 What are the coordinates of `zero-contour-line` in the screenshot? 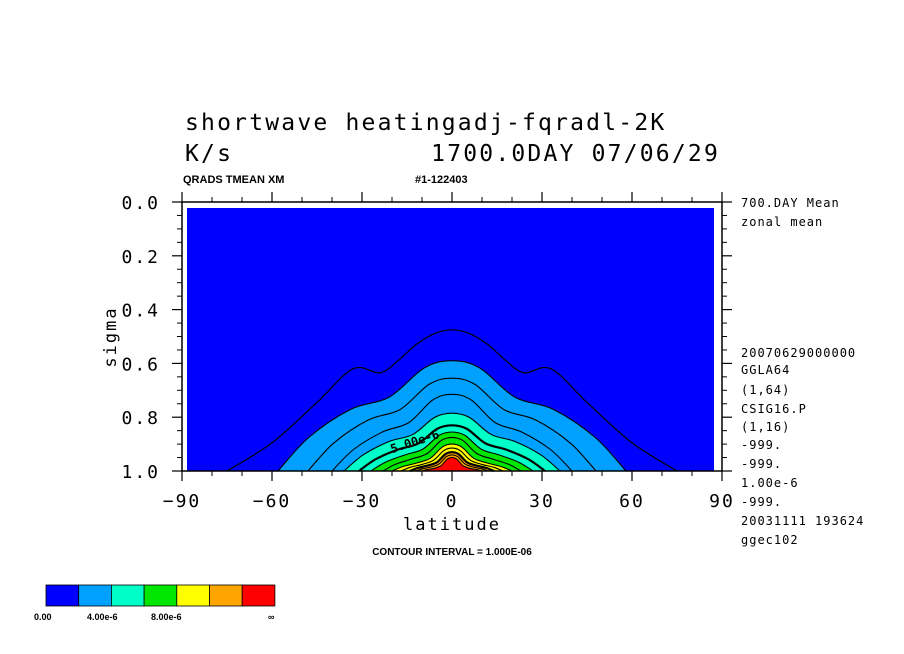 It's located at (452, 400).